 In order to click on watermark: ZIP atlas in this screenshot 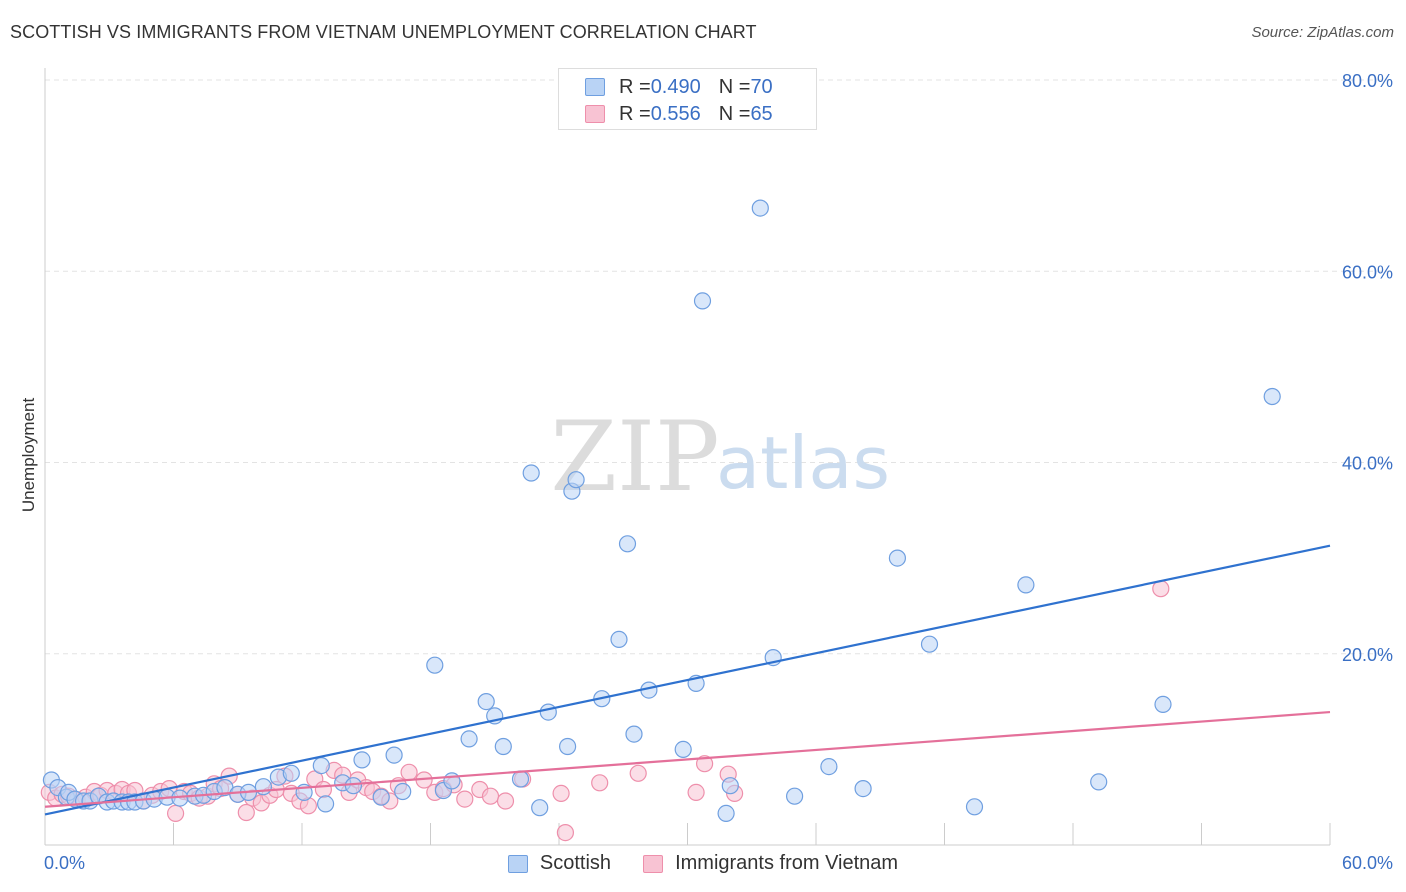, I will do `click(720, 457)`.